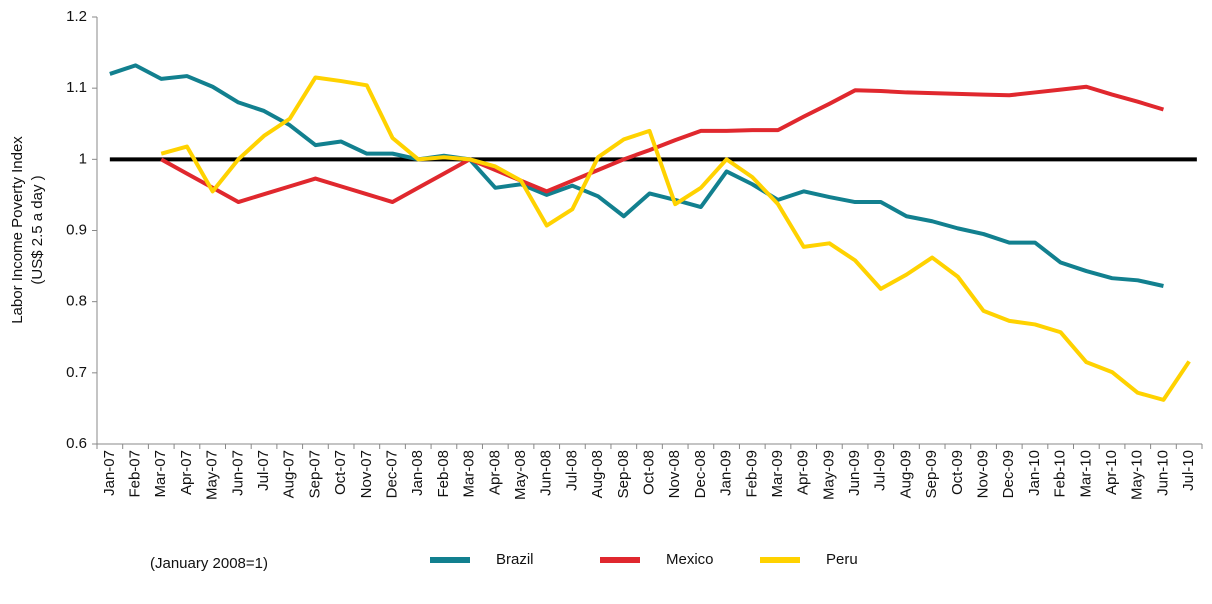  Describe the element at coordinates (160, 474) in the screenshot. I see `x-tick-label: Mar-07` at that location.